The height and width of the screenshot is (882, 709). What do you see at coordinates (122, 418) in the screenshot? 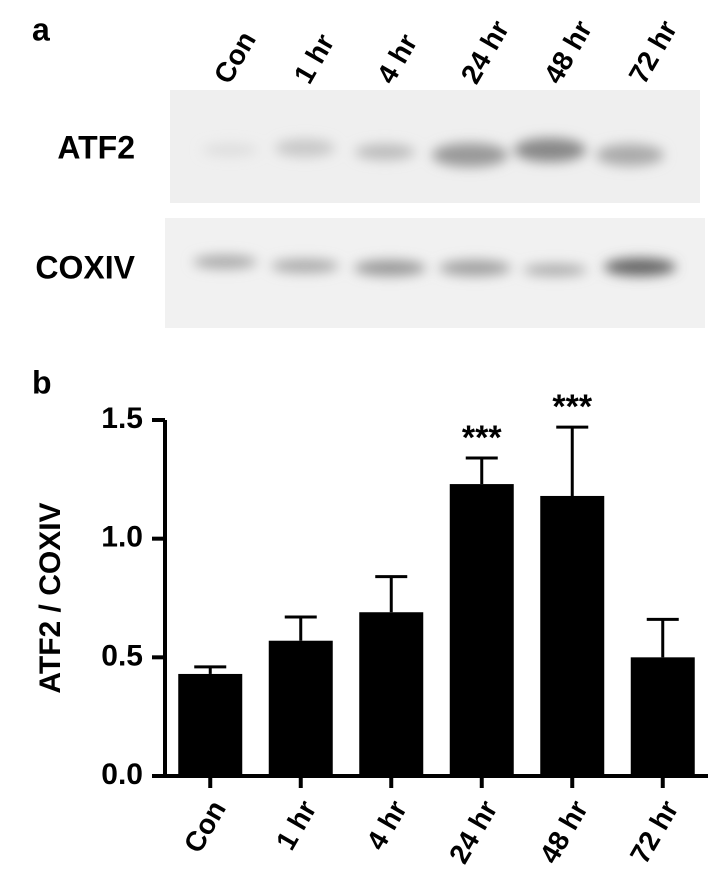
I see `y-tick-label: 1.5` at bounding box center [122, 418].